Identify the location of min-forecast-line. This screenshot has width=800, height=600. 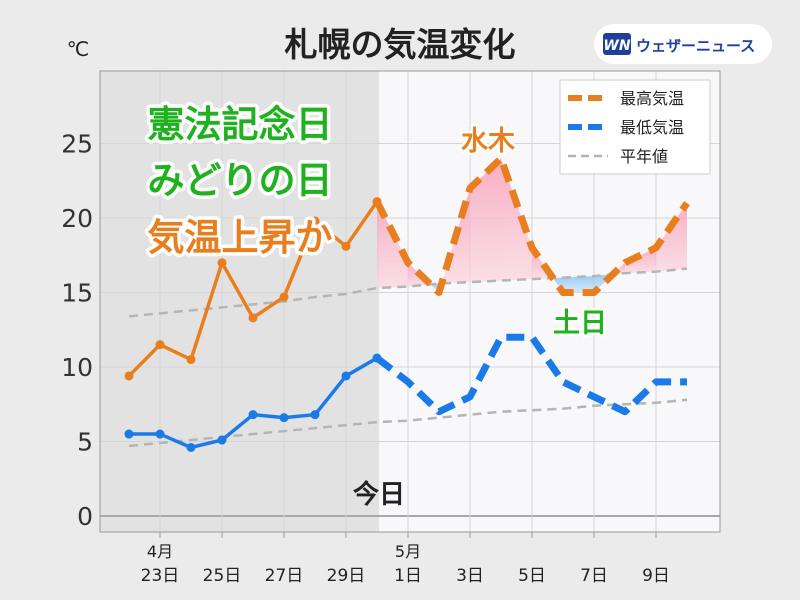
(530, 374).